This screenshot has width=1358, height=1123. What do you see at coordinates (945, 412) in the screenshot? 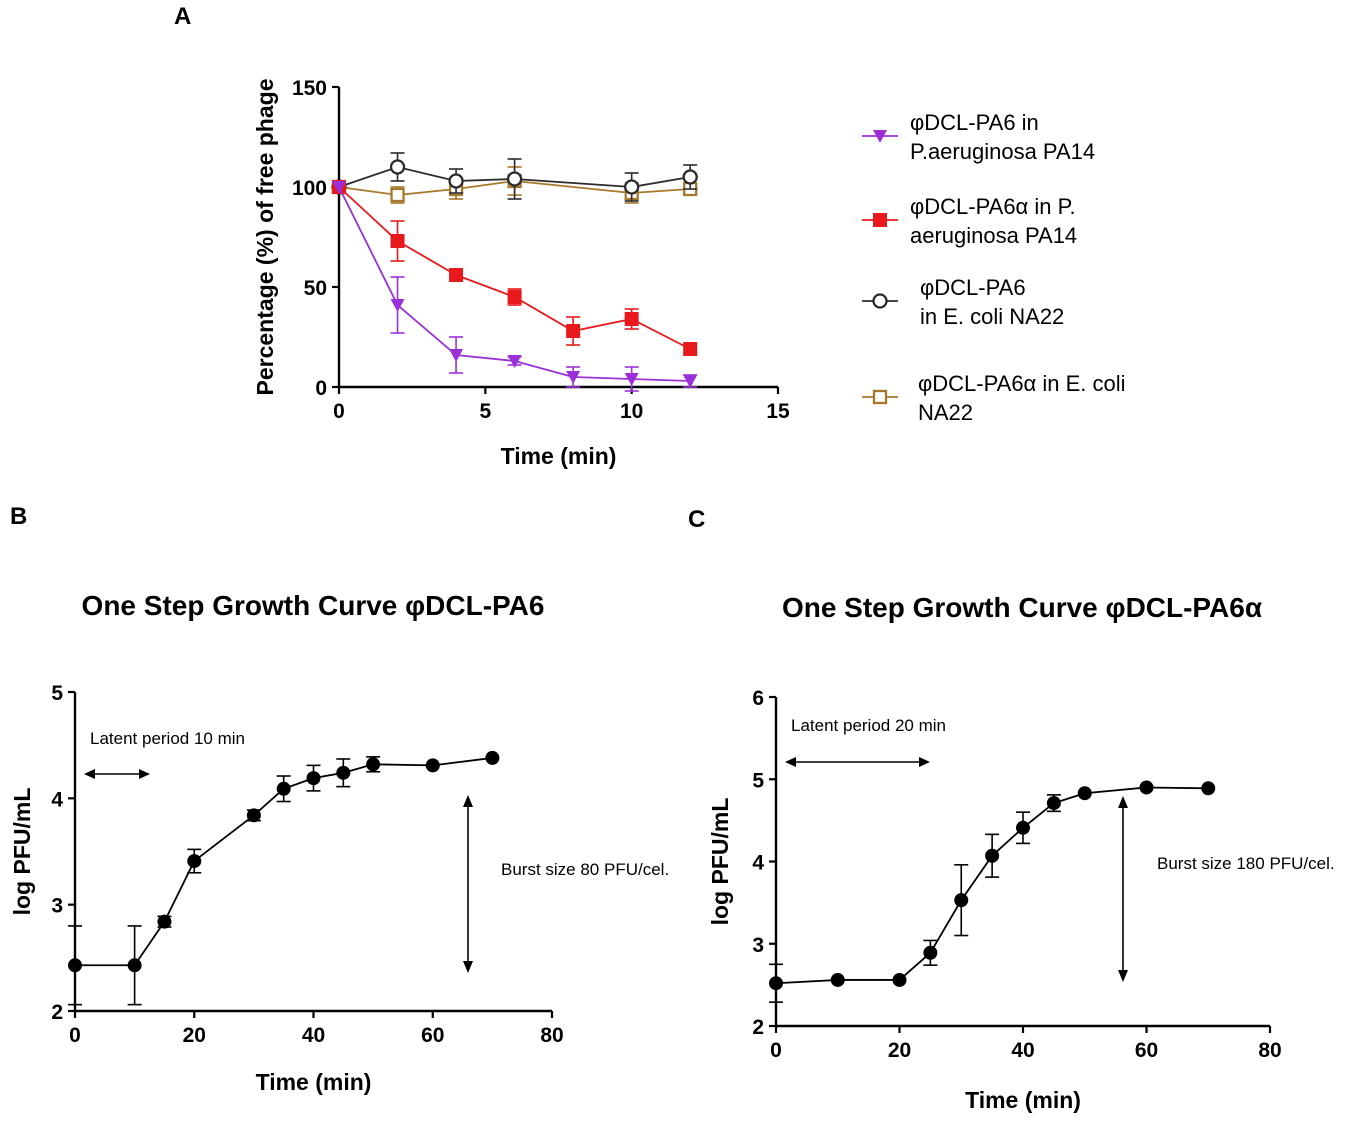
I see `legend-label-line2: NA22` at bounding box center [945, 412].